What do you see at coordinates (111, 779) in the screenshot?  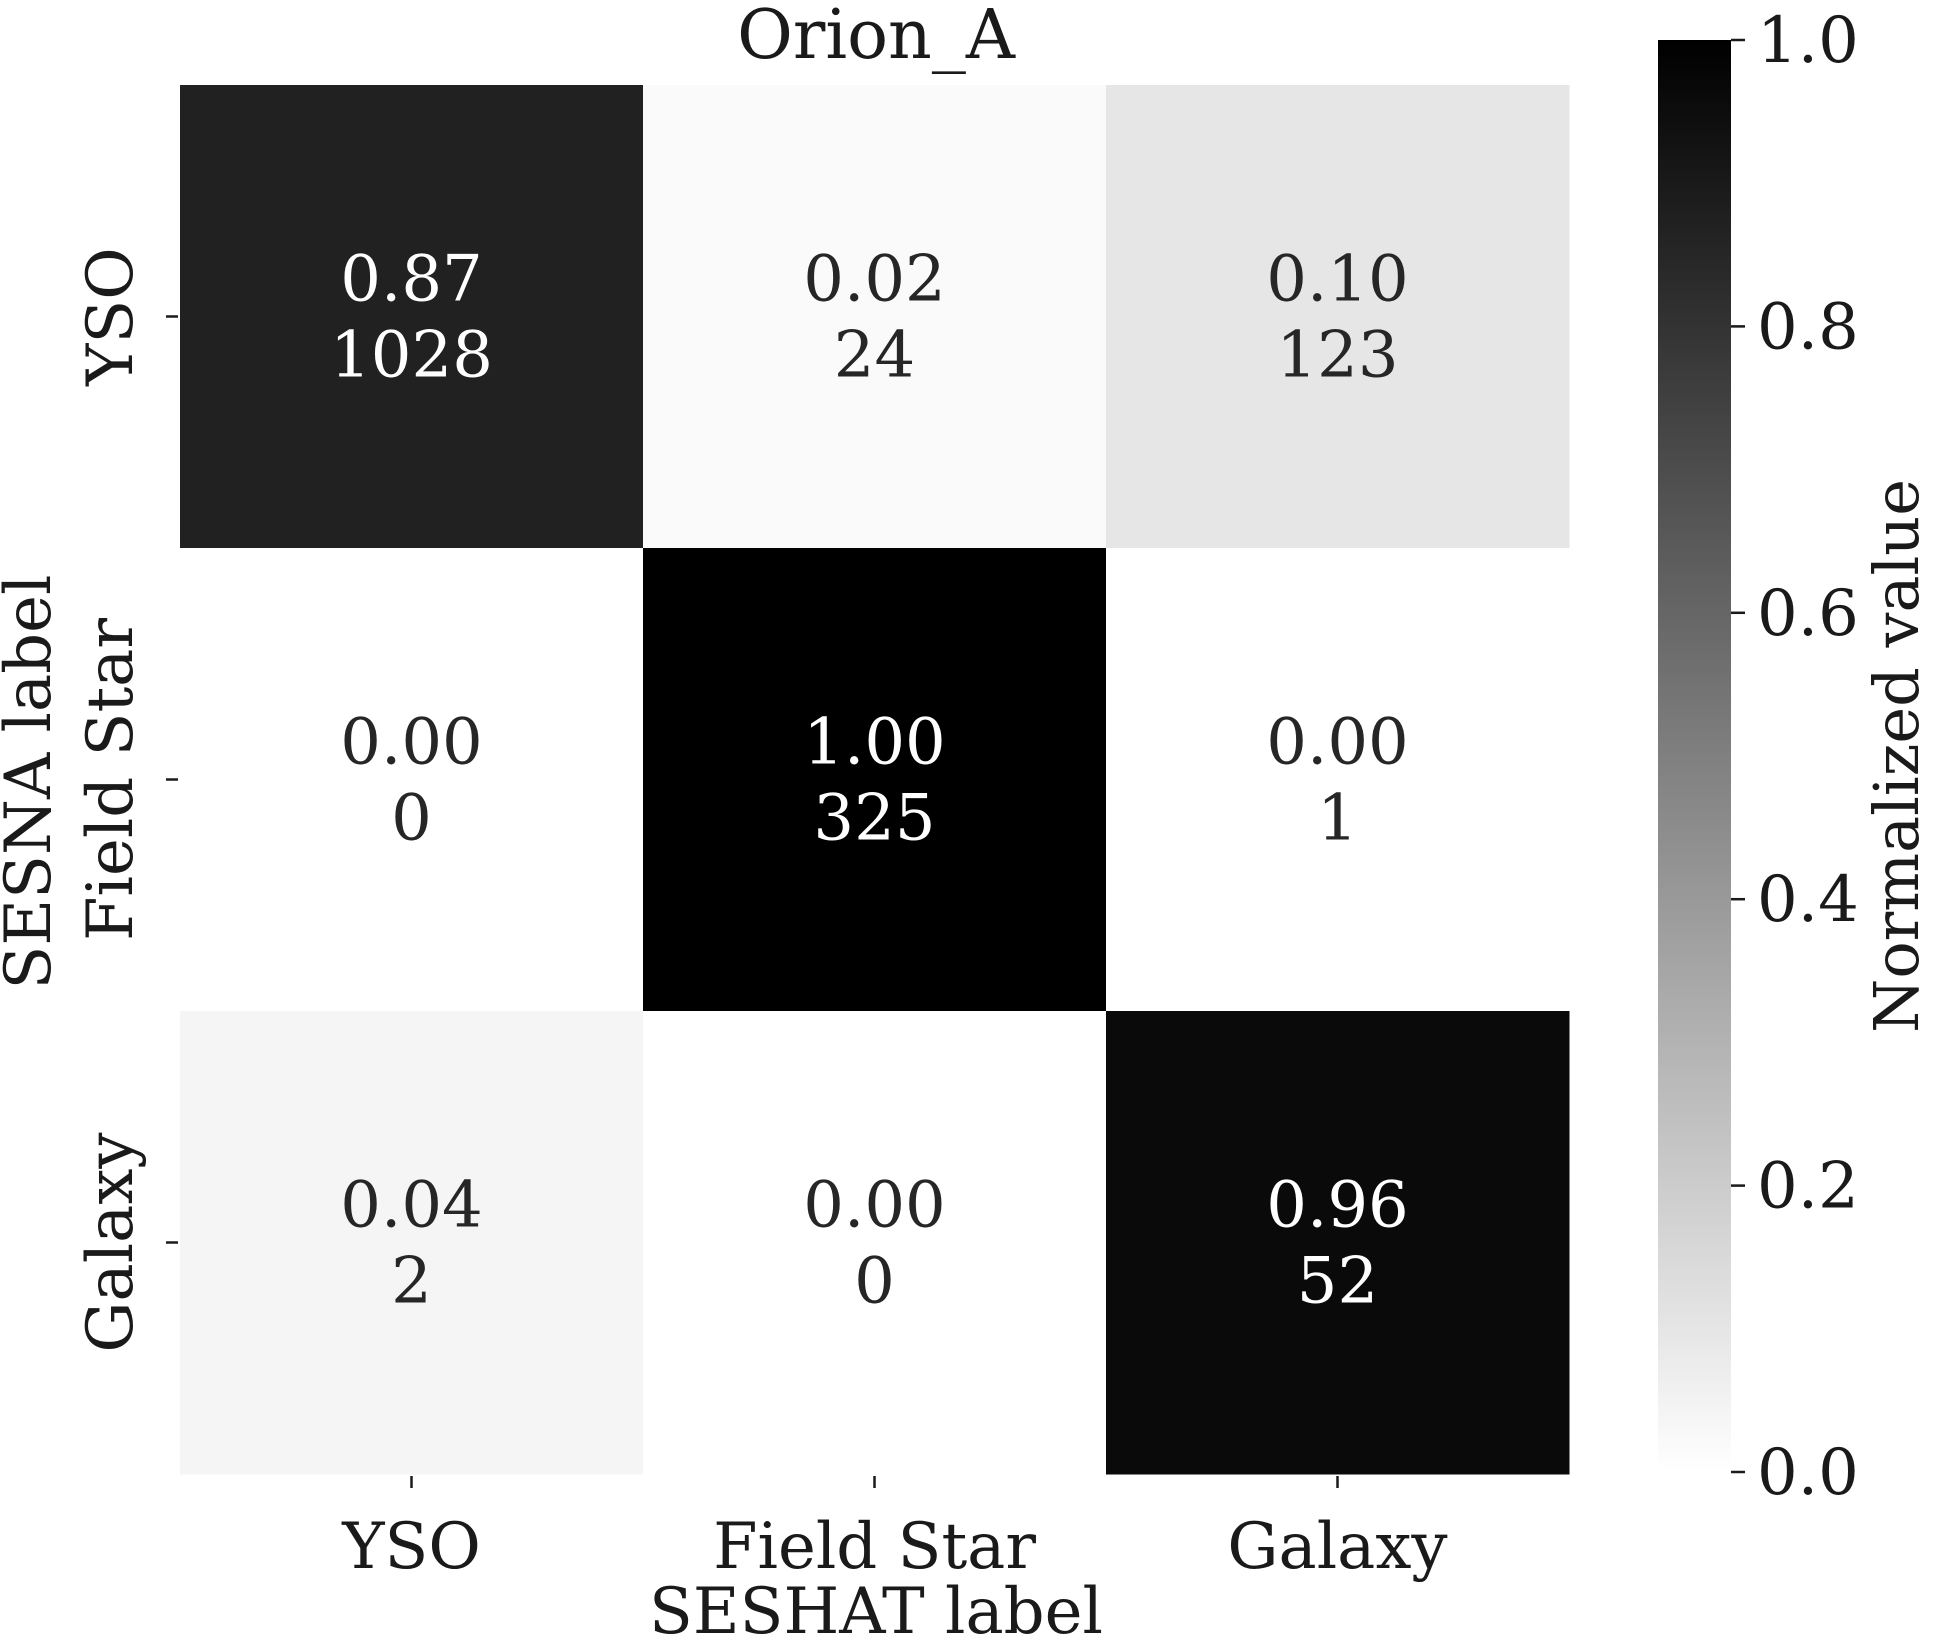 I see `y-tick-label: Field Star` at bounding box center [111, 779].